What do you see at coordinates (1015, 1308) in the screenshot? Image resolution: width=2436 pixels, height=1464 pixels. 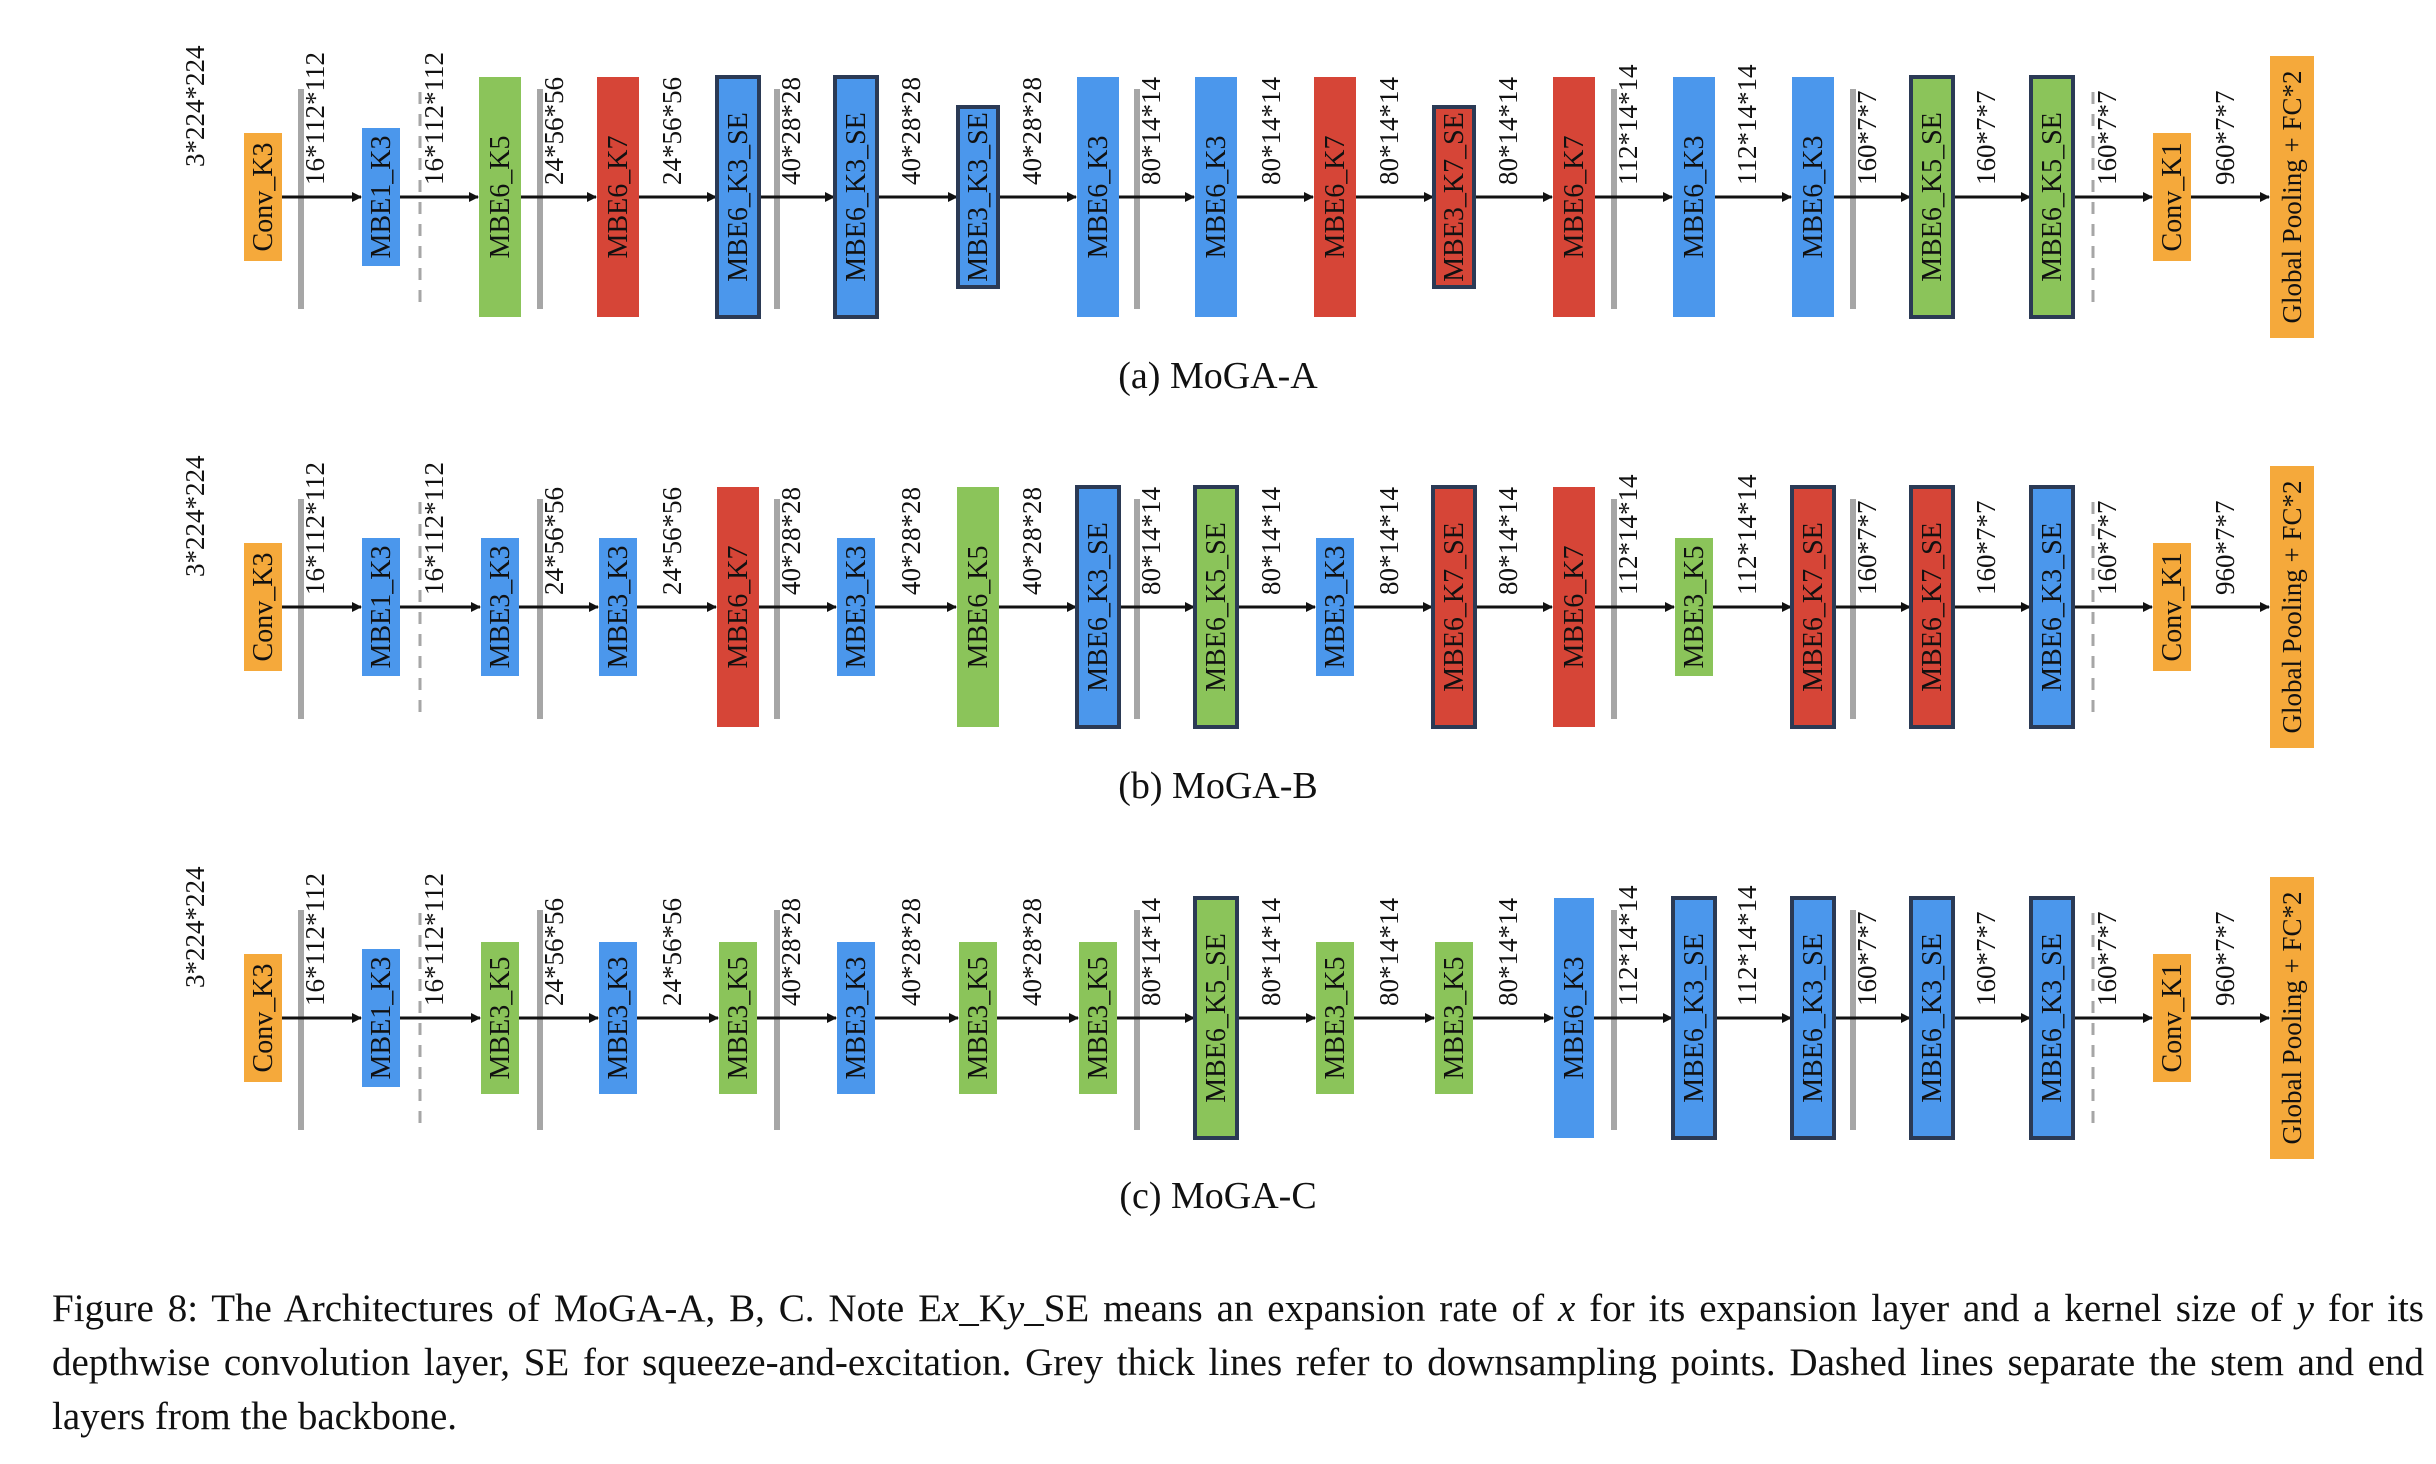 I see `caption-var-y: y` at bounding box center [1015, 1308].